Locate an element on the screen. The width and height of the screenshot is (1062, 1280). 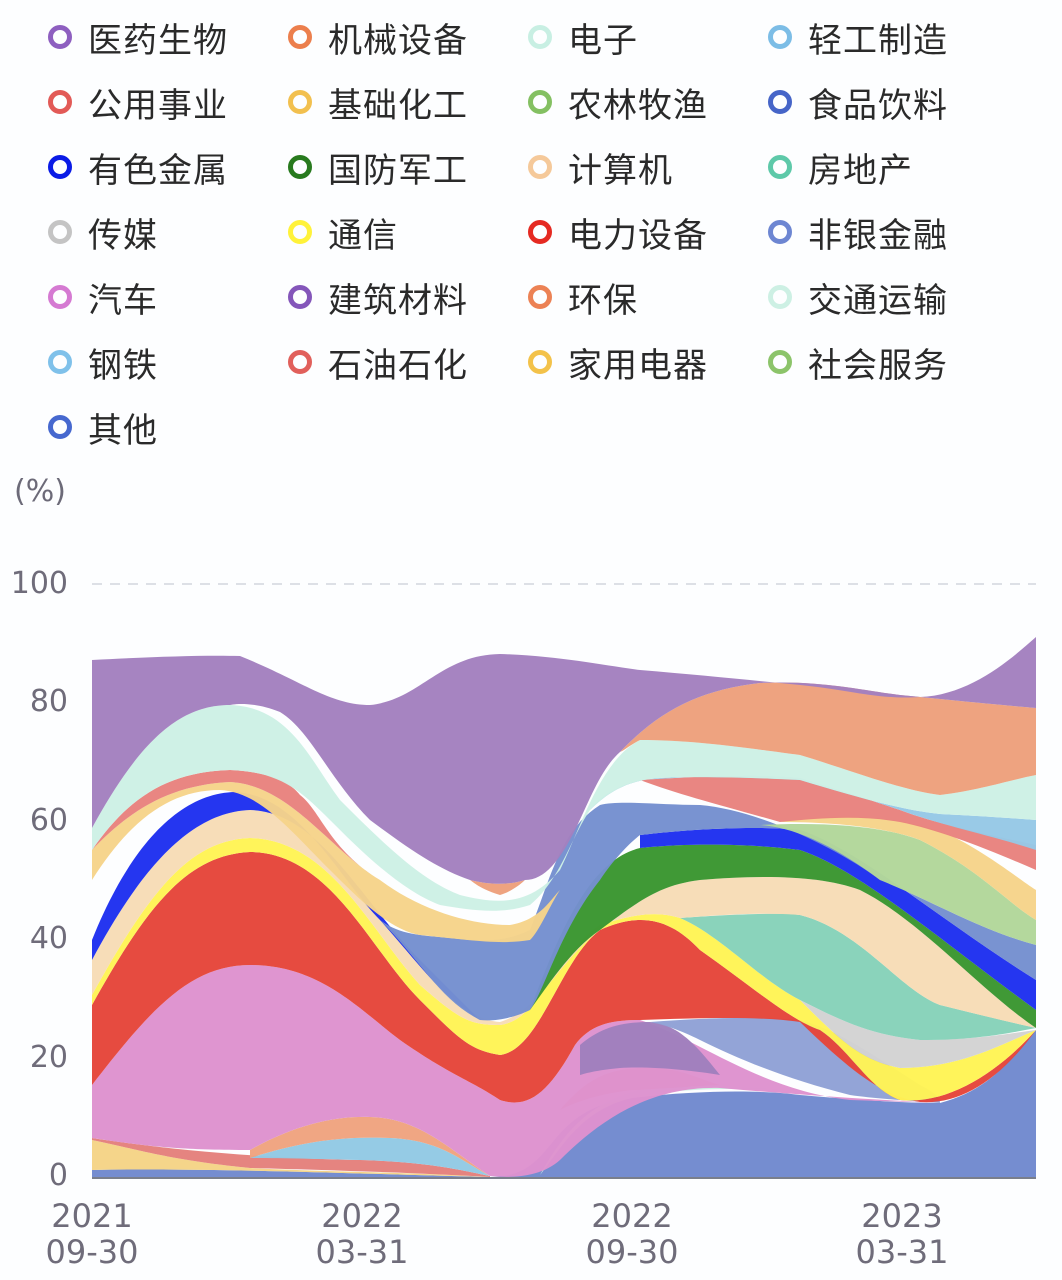
legend-item: 机械设备 is located at coordinates (378, 37).